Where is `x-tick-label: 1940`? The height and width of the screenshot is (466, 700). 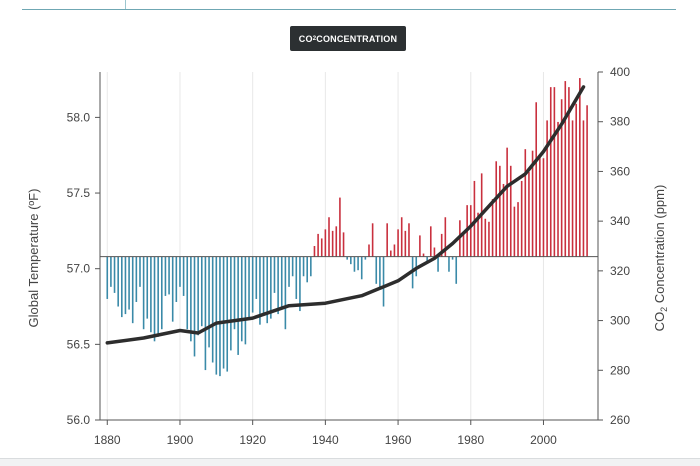 x-tick-label: 1940 is located at coordinates (325, 440).